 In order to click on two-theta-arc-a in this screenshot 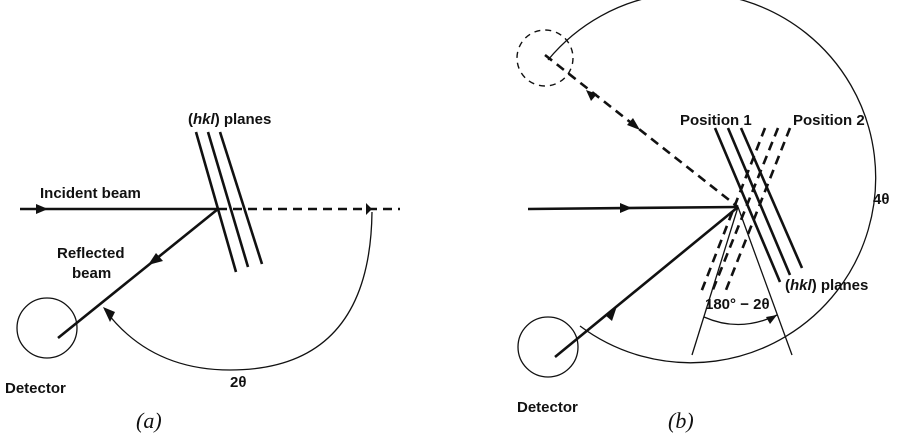, I will do `click(238, 291)`.